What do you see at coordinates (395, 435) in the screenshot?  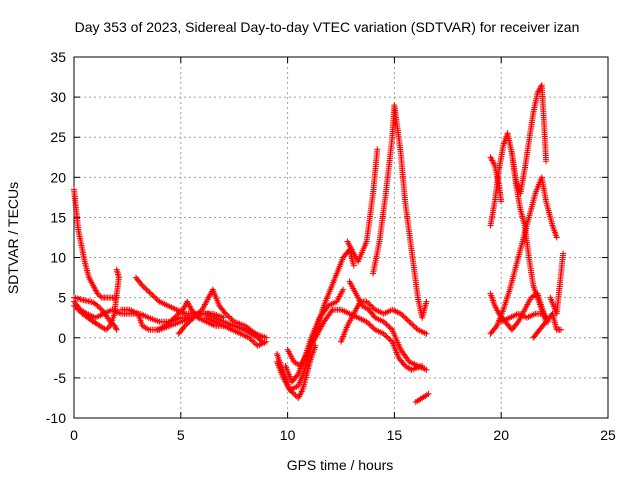 I see `x-tick-label: 15` at bounding box center [395, 435].